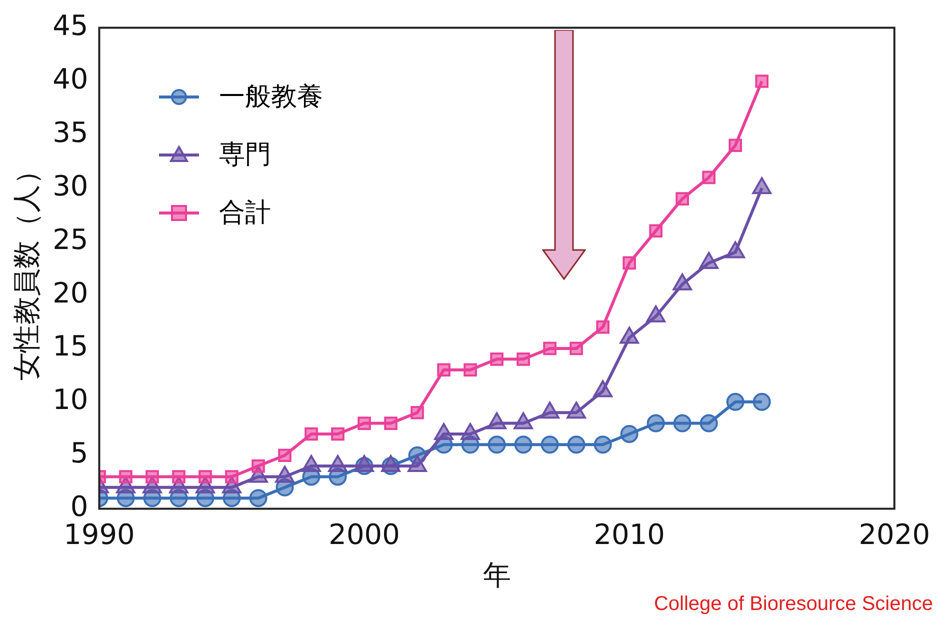 This screenshot has height=626, width=941. I want to click on y-tick-label: 25, so click(70, 239).